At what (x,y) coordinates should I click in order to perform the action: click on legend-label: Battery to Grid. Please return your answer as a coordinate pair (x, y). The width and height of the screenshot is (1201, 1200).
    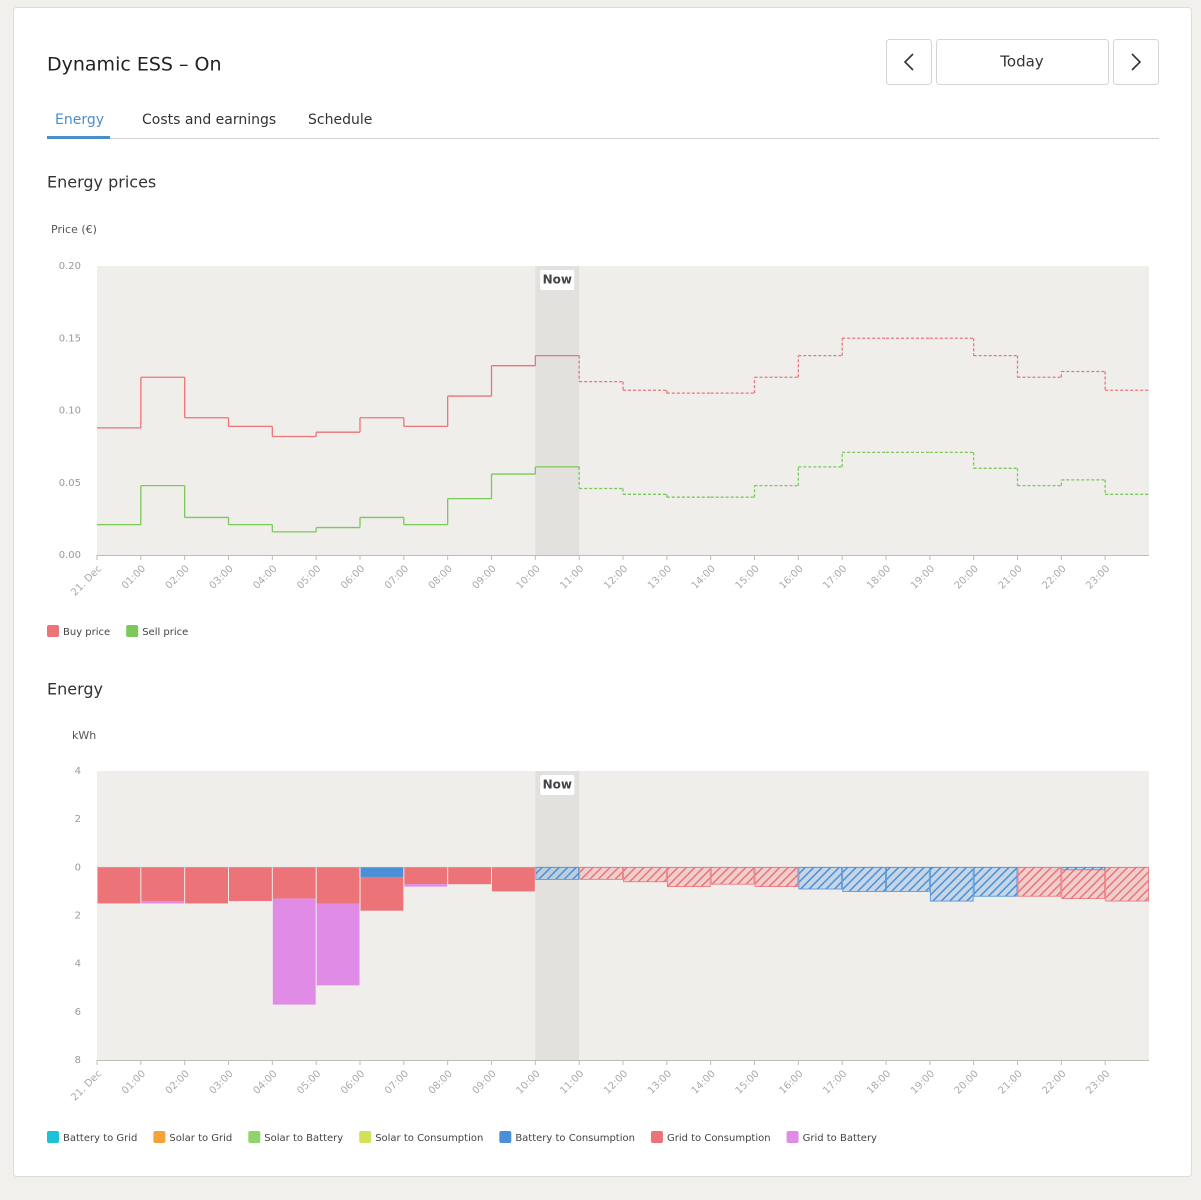
    Looking at the image, I should click on (100, 1138).